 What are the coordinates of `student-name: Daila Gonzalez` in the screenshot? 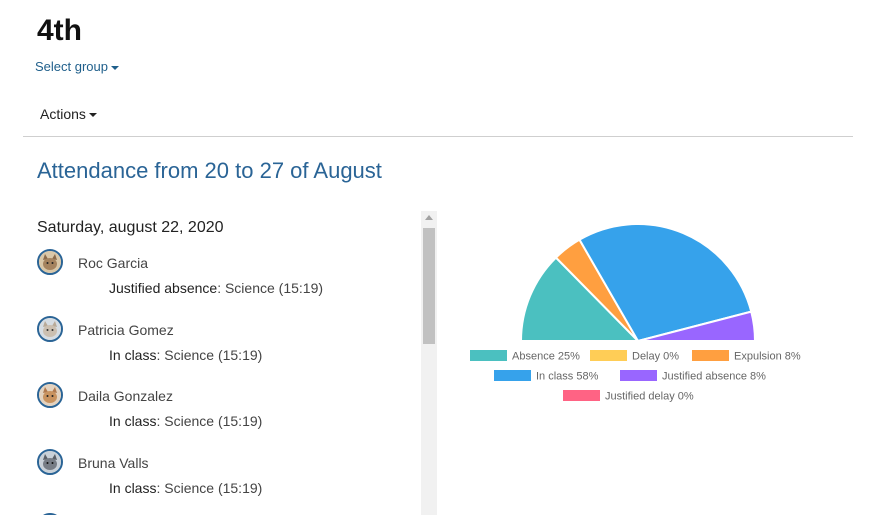 It's located at (125, 396).